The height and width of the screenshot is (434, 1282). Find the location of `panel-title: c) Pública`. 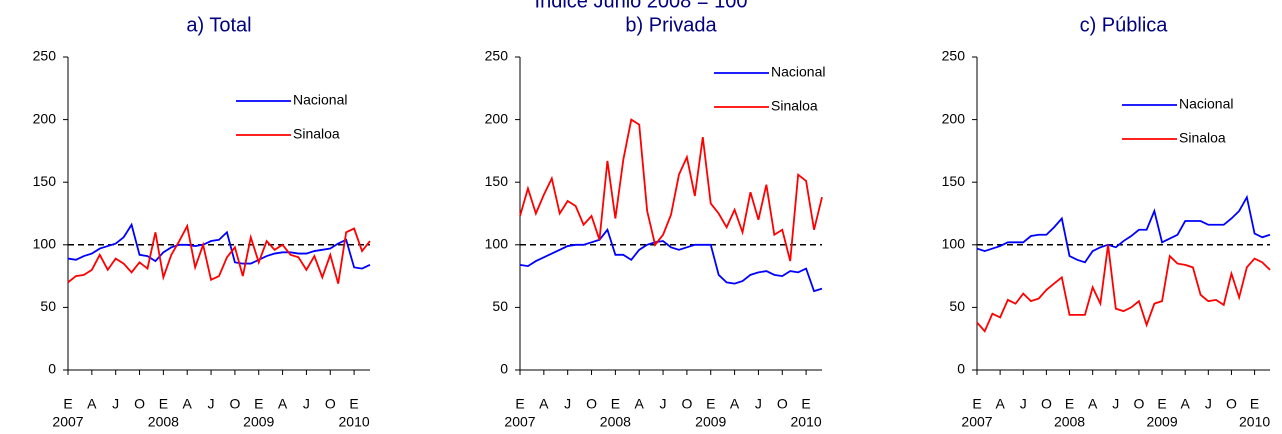

panel-title: c) Pública is located at coordinates (1124, 25).